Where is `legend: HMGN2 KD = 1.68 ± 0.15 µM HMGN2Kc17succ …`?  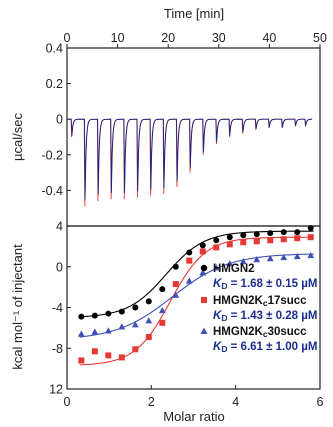 legend: HMGN2 KD = 1.68 ± 0.15 µM HMGN2Kc17succ … is located at coordinates (258, 308).